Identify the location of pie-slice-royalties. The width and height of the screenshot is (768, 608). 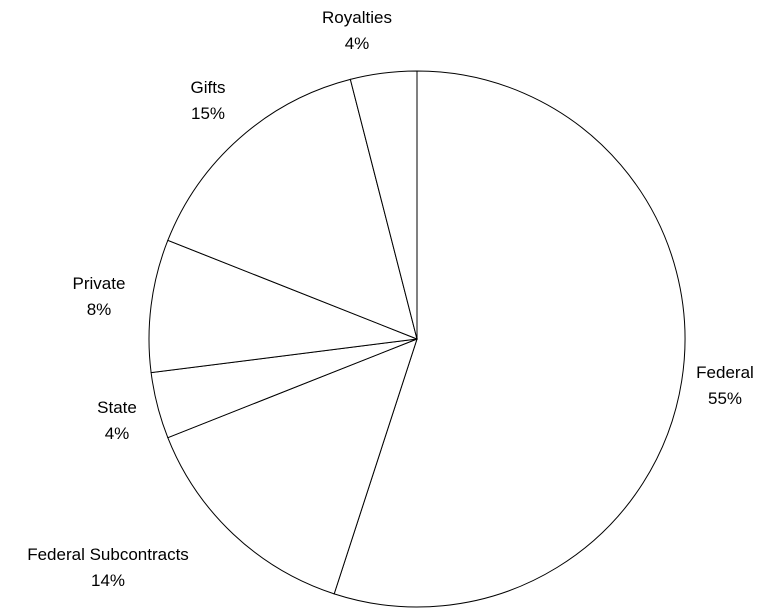
(383, 205).